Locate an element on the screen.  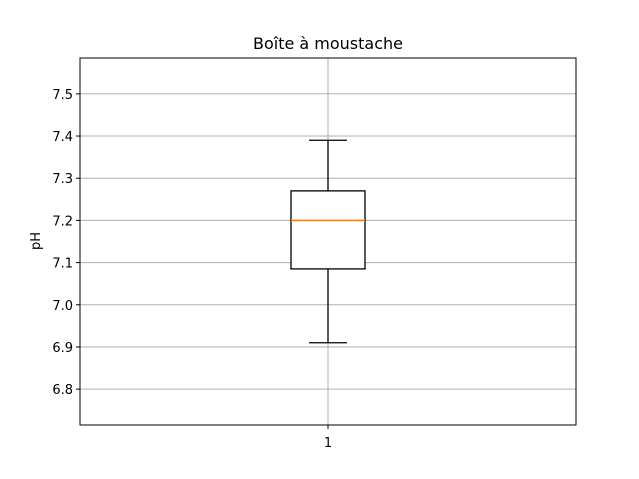
y-tick-label: 7.1 is located at coordinates (62, 264).